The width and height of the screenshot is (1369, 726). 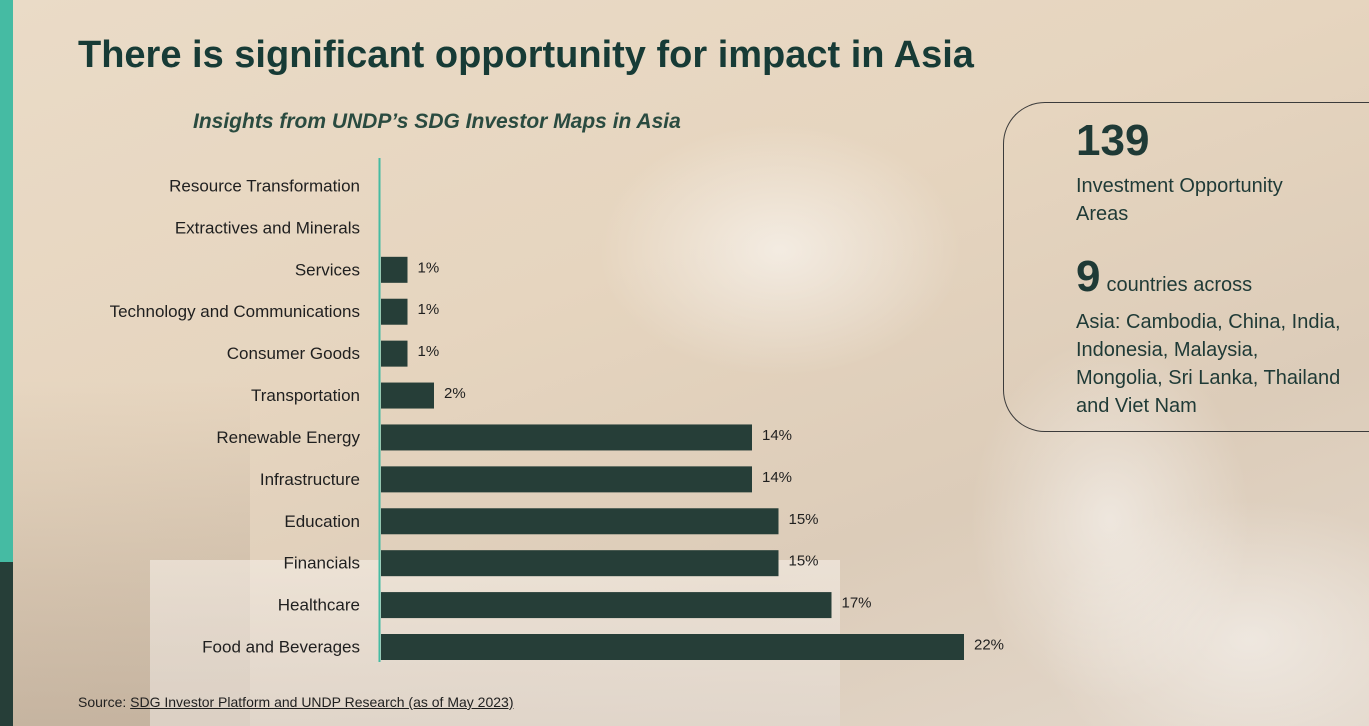 What do you see at coordinates (989, 645) in the screenshot?
I see `value-label: 22%` at bounding box center [989, 645].